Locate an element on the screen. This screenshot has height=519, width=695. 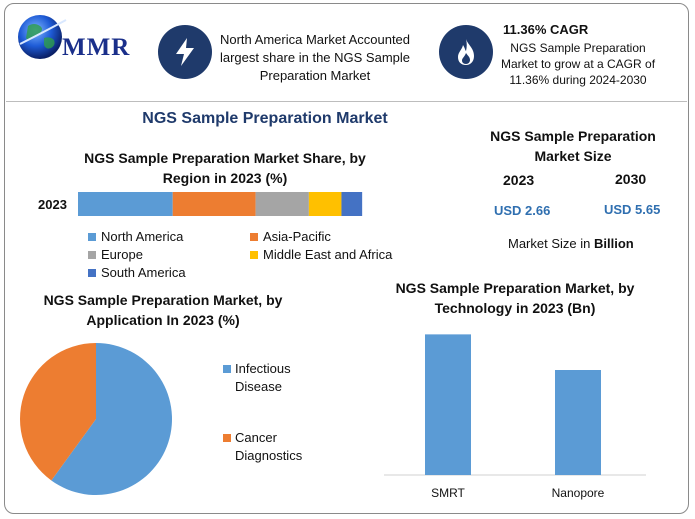
globe-logo-icon is located at coordinates (42, 37).